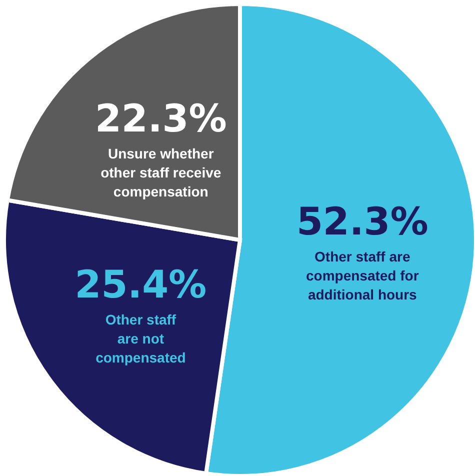  I want to click on slice-label: Other staff are compensated for additional hours, so click(363, 275).